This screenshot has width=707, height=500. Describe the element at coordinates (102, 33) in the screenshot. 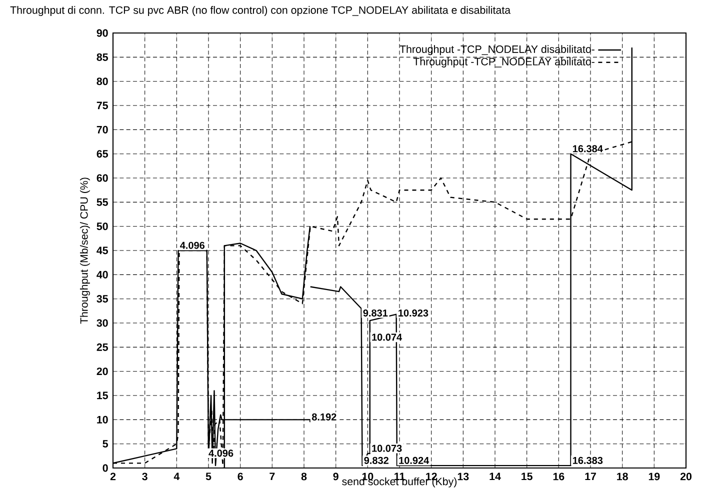

I see `y-tick-label: 90` at that location.